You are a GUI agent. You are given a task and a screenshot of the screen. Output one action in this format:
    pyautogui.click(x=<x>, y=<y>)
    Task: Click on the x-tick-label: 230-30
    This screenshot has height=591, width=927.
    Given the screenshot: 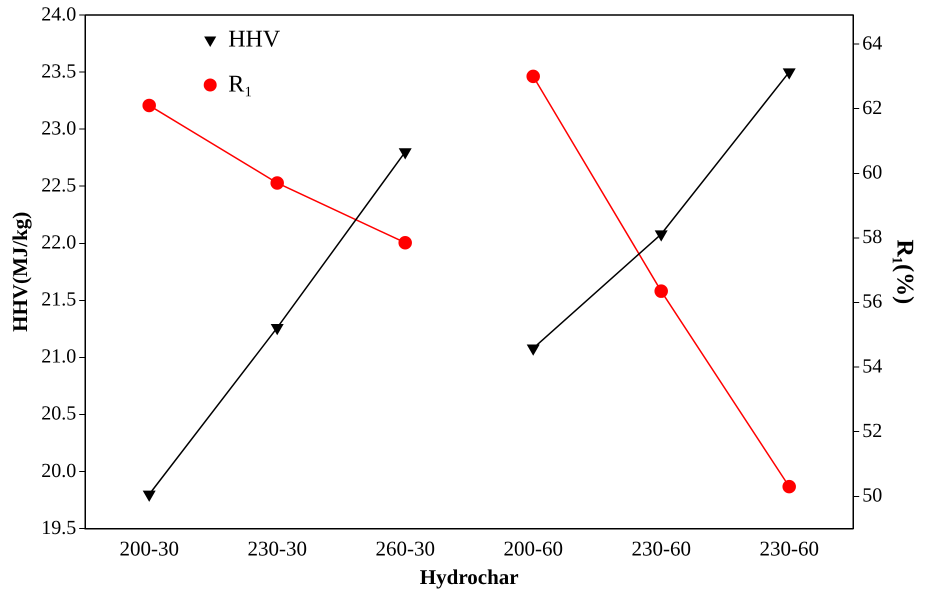 What is the action you would take?
    pyautogui.click(x=277, y=548)
    